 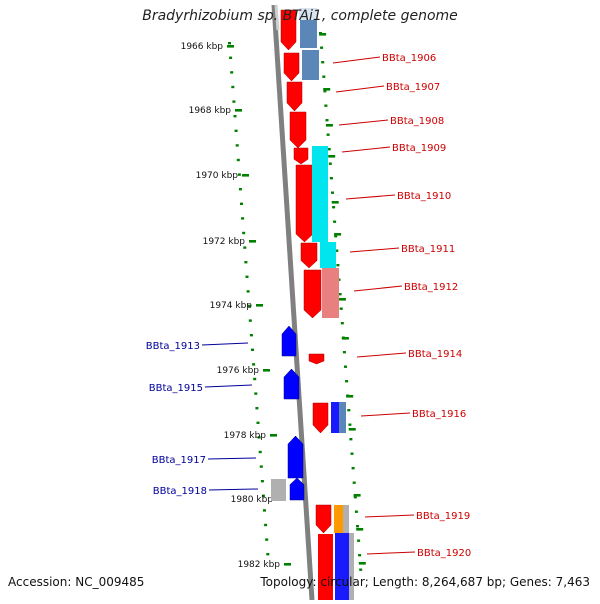 What do you see at coordinates (210, 111) in the screenshot?
I see `scale-label: 1968 kbp` at bounding box center [210, 111].